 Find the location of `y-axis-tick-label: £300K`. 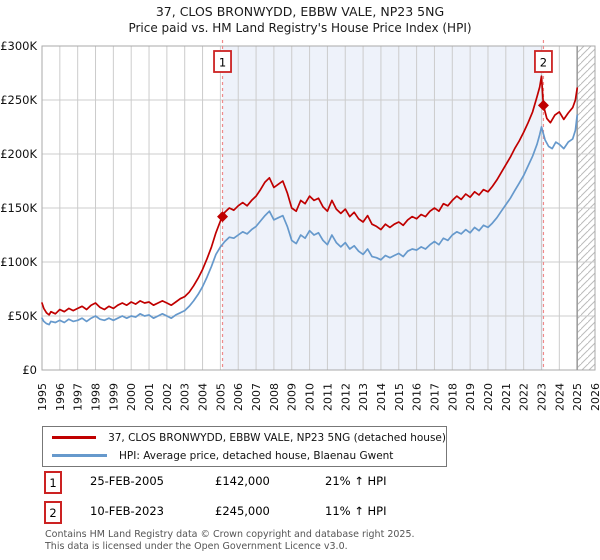

y-axis-tick-label: £300K is located at coordinates (18, 46).